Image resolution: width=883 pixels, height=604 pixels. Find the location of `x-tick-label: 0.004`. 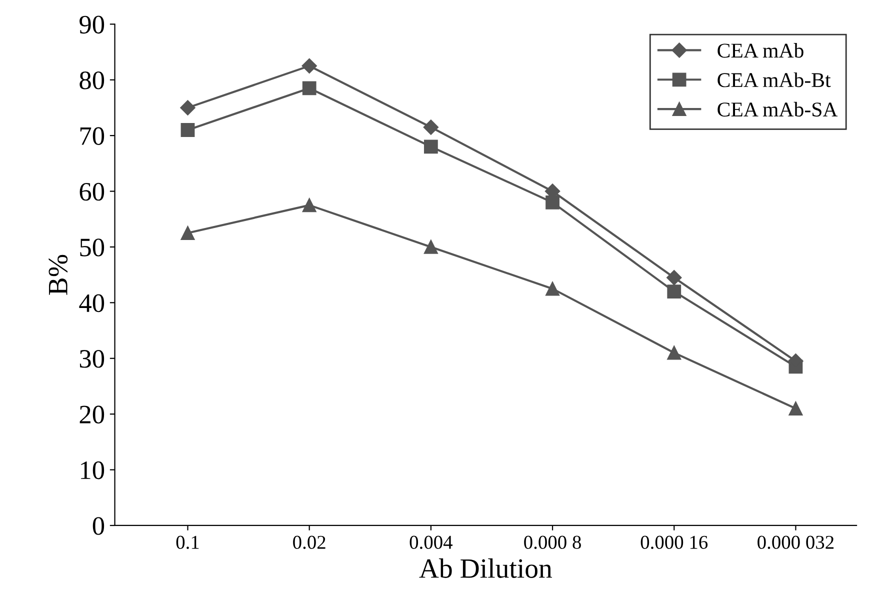

x-tick-label: 0.004 is located at coordinates (431, 542).